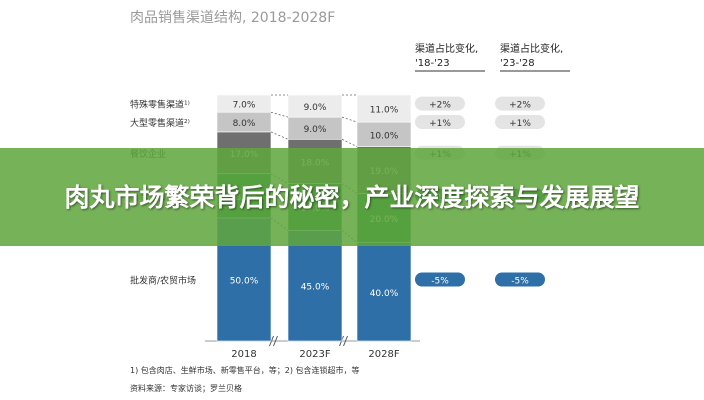 The image size is (704, 400). What do you see at coordinates (245, 370) in the screenshot?
I see `footnote: 1) 包含肉店、生鲜市场、新零售平台，等；2) 包含连锁超市，等` at bounding box center [245, 370].